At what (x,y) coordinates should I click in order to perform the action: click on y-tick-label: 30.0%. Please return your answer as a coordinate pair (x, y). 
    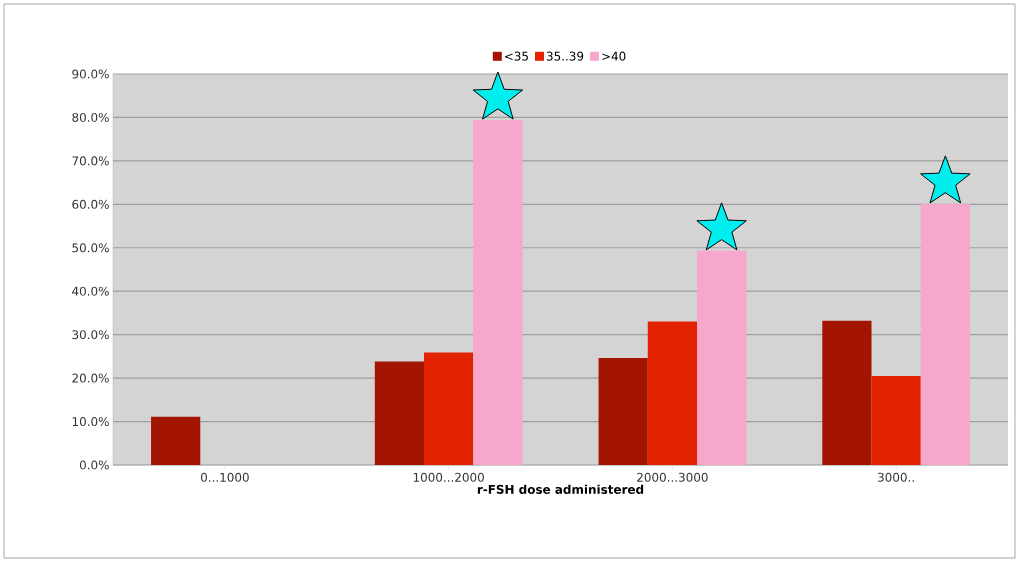
    Looking at the image, I should click on (90, 335).